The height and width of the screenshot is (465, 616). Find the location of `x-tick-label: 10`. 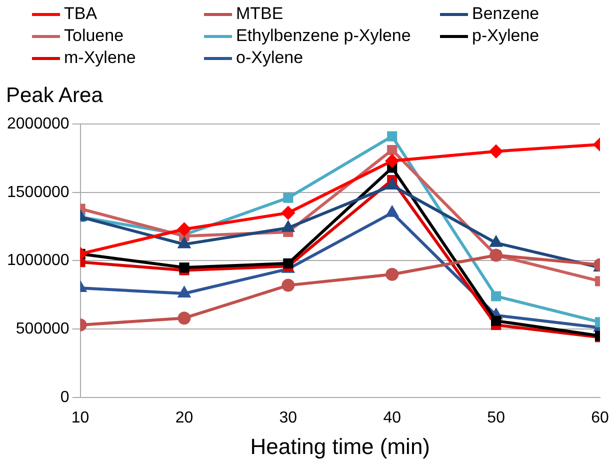

x-tick-label: 10 is located at coordinates (80, 417).